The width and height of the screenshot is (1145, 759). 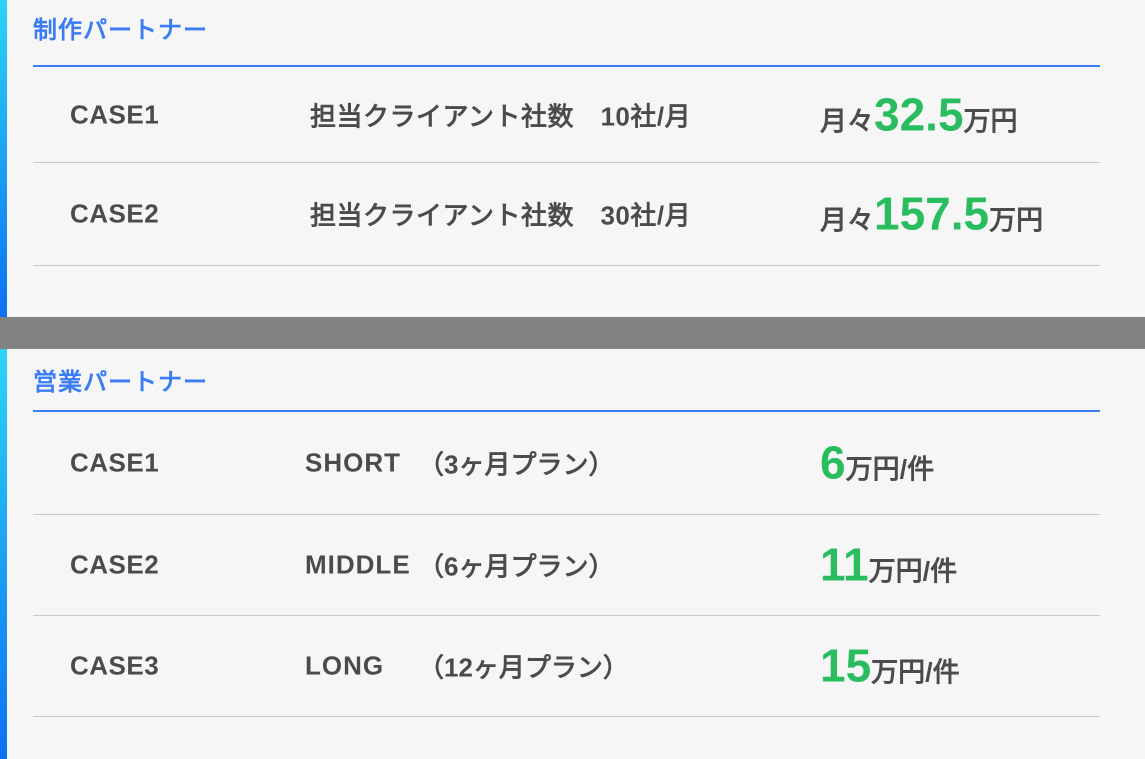 I want to click on pricing-row: CASE1 担当クライアント社数 10社/月 月々 32.5 万円, so click(x=566, y=115).